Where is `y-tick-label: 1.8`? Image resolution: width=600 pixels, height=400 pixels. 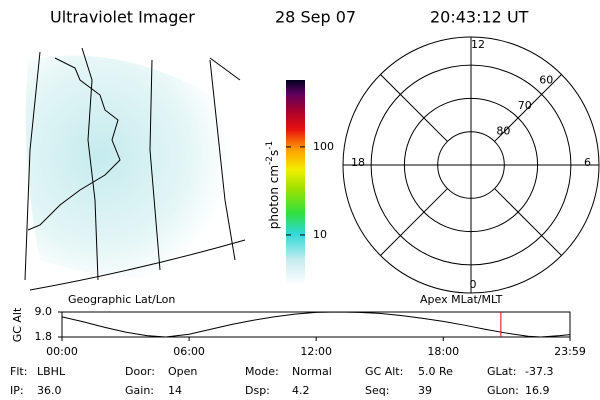
y-tick-label: 1.8 is located at coordinates (44, 336).